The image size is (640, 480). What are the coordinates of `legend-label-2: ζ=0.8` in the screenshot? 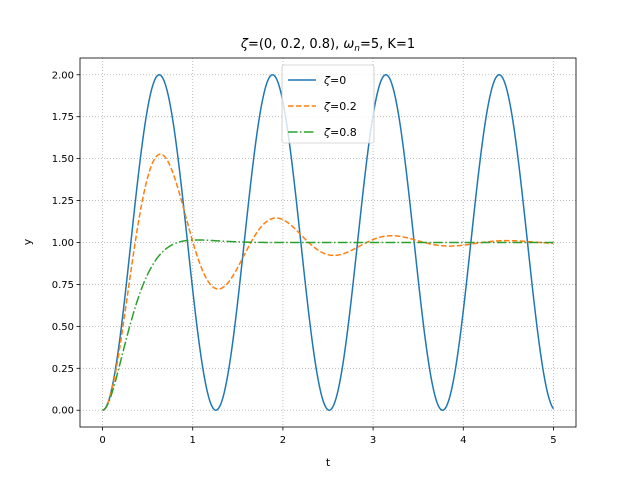 It's located at (340, 132).